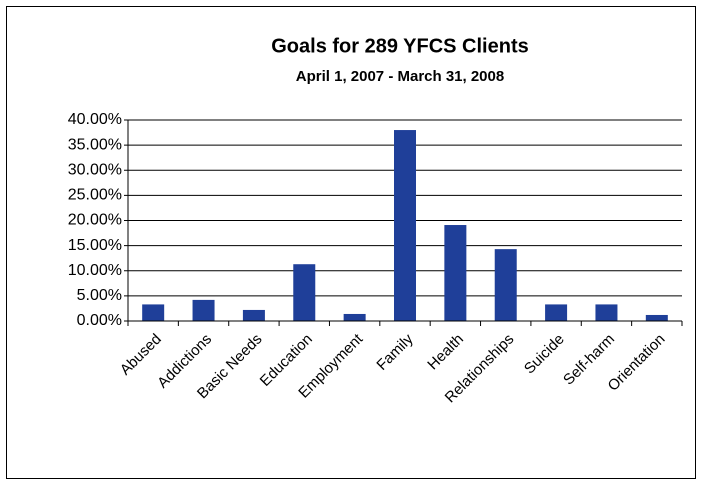  Describe the element at coordinates (95, 144) in the screenshot. I see `y-tick-label: 35.00%` at that location.